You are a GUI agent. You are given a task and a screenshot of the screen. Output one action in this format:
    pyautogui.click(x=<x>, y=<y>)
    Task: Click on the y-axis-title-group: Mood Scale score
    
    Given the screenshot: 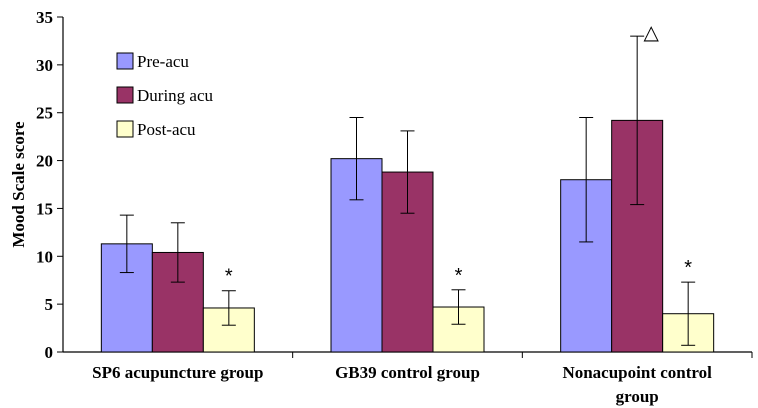 What is the action you would take?
    pyautogui.click(x=18, y=184)
    